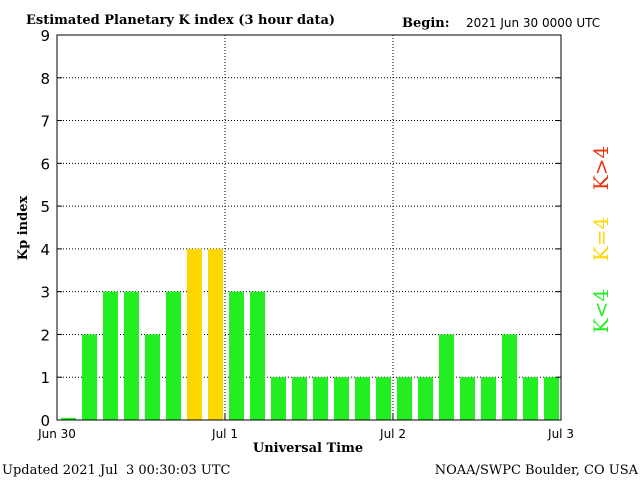 The image size is (640, 480). Describe the element at coordinates (45, 378) in the screenshot. I see `y-tick-label: 1` at that location.